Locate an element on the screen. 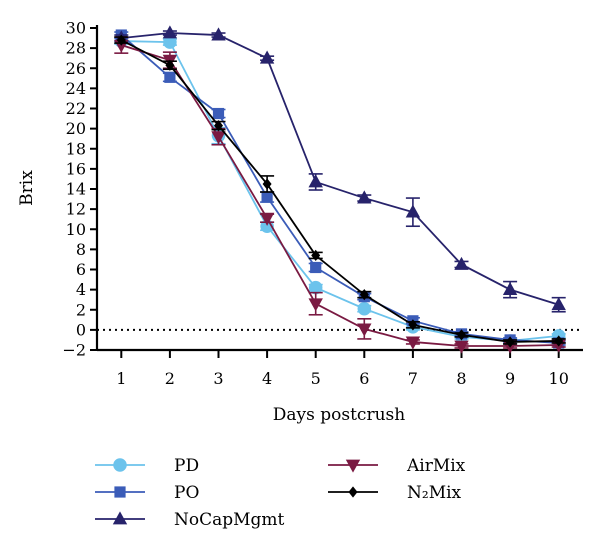  x-tick-label: 8 is located at coordinates (461, 378).